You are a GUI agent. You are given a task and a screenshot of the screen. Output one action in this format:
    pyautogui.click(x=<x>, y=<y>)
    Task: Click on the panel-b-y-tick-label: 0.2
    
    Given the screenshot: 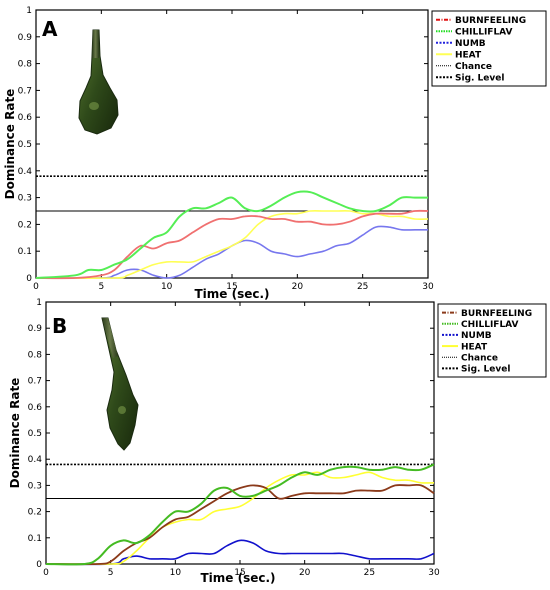 What is the action you would take?
    pyautogui.click(x=35, y=513)
    